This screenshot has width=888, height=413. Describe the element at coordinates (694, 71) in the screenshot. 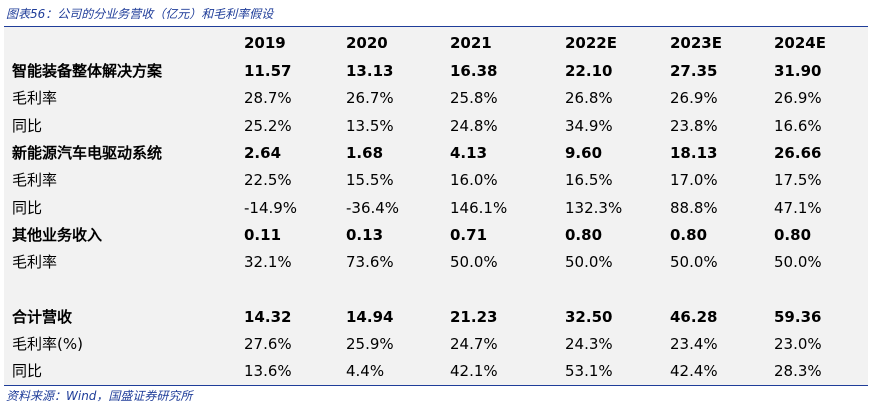

I see `table-cell: 27.35` at that location.